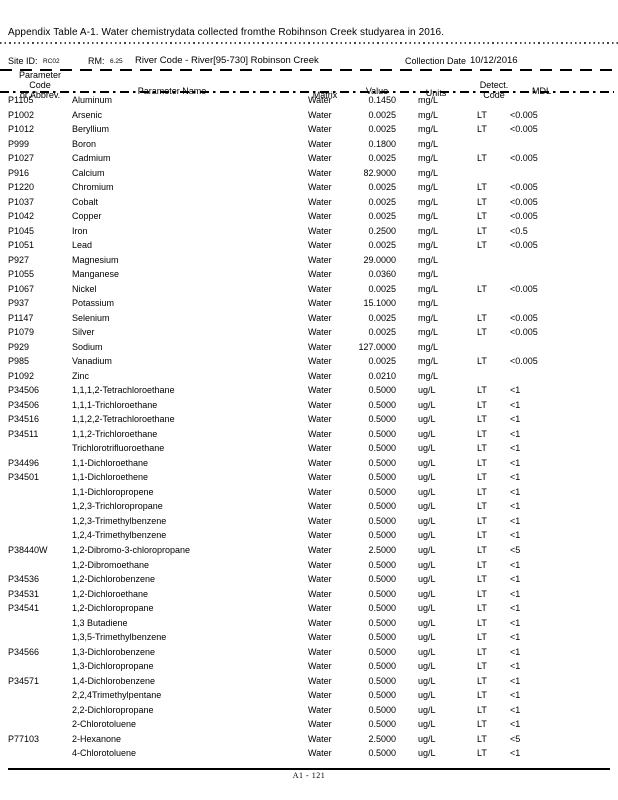 The image size is (618, 800). I want to click on param-code-cell: P1067, so click(21, 288).